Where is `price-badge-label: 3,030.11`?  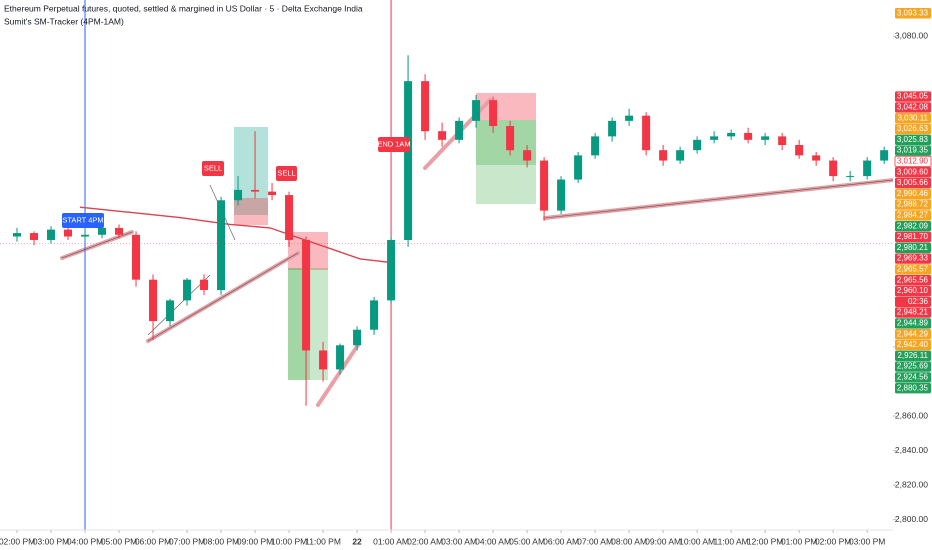 price-badge-label: 3,030.11 is located at coordinates (912, 117).